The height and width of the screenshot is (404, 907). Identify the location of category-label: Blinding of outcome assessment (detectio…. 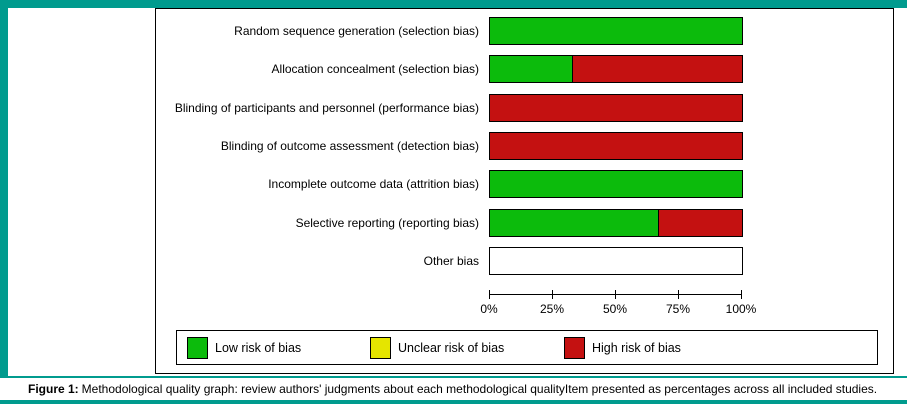
(349, 146).